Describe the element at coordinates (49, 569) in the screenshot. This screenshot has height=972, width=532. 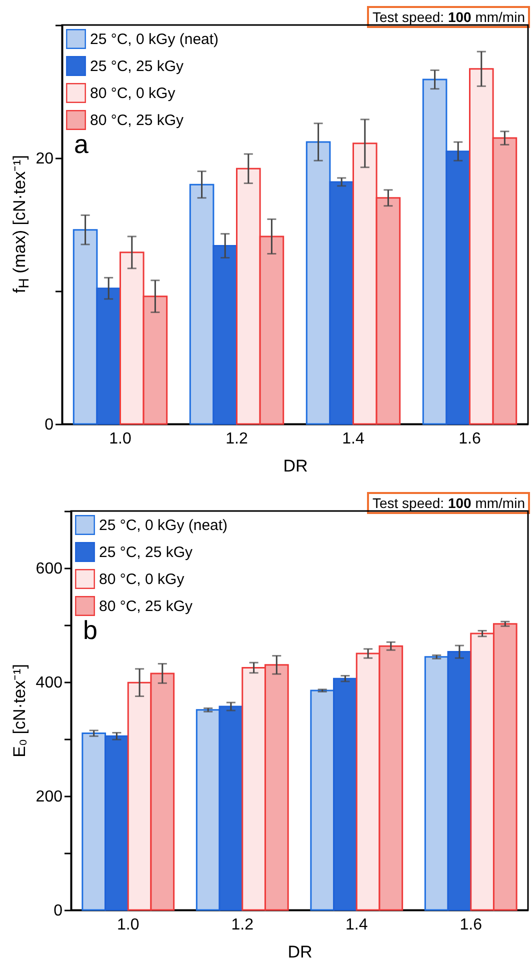
I see `y-tick-label: 600` at that location.